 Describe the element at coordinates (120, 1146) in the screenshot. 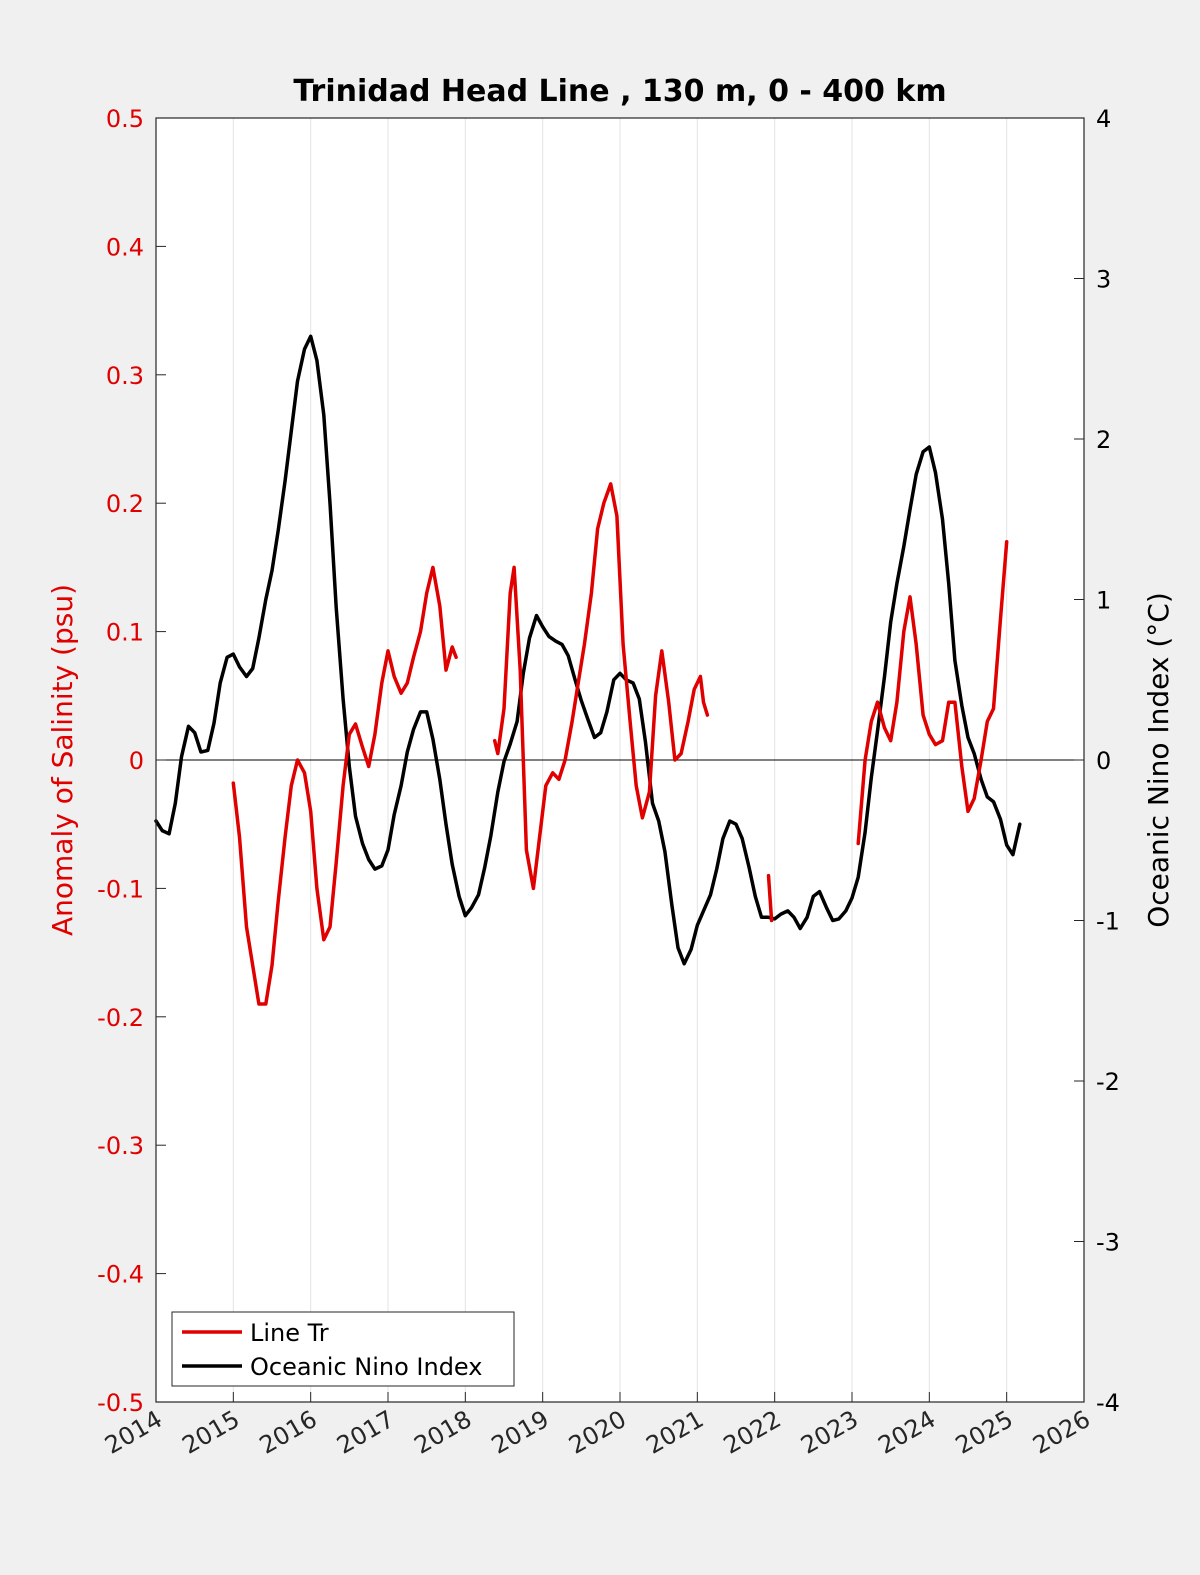

I see `left-tick-label: -0.3` at that location.